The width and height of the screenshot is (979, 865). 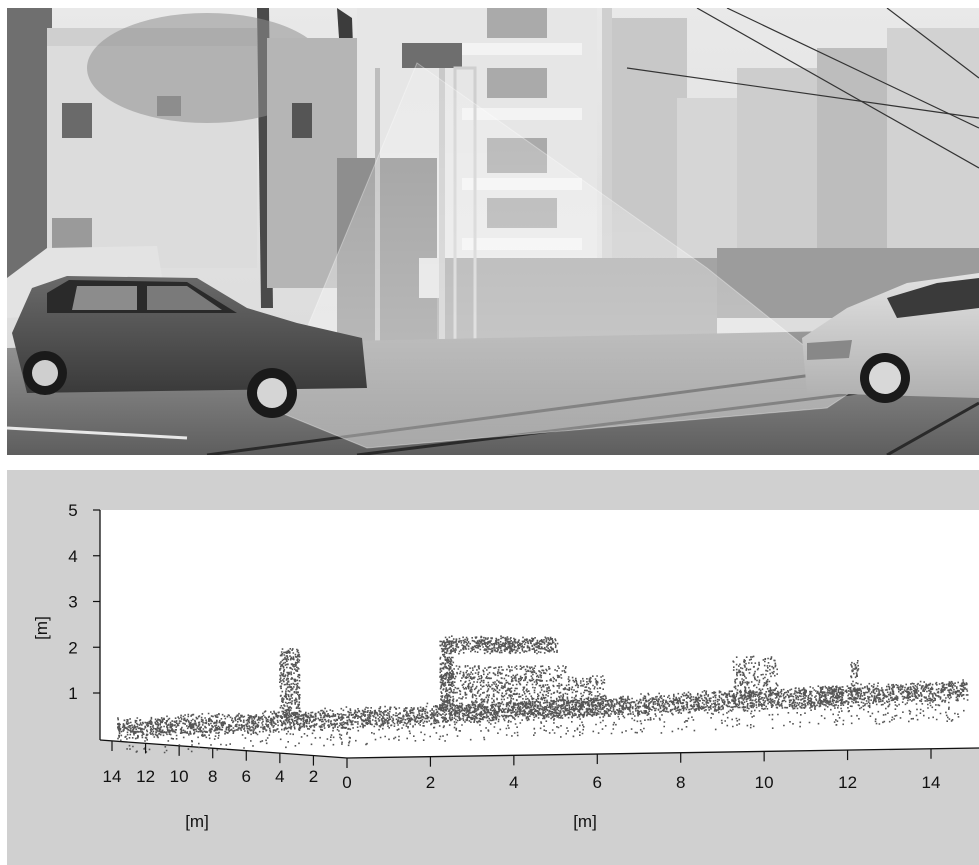 What do you see at coordinates (764, 782) in the screenshot?
I see `bottom-tick-label: 10` at bounding box center [764, 782].